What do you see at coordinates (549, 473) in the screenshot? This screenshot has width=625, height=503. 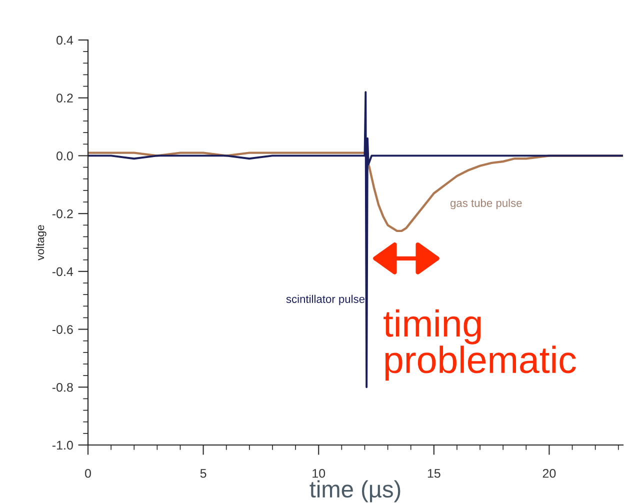 I see `x-tick-label: 20` at bounding box center [549, 473].